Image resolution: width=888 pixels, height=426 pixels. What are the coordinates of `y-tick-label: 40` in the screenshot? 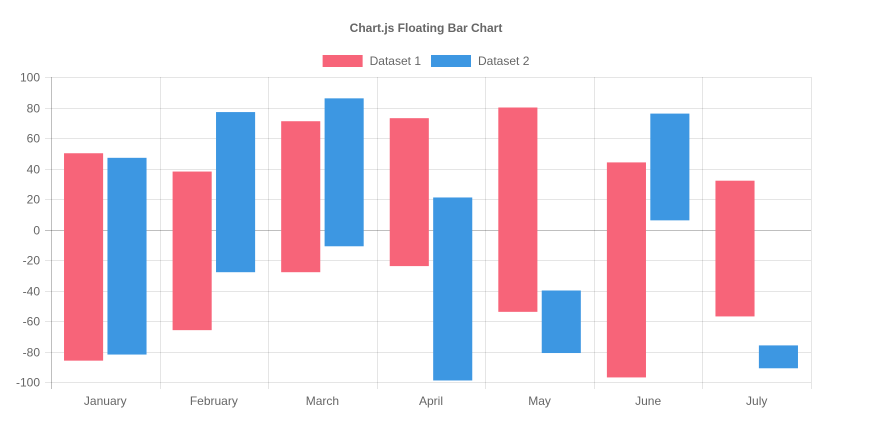 It's located at (34, 170).